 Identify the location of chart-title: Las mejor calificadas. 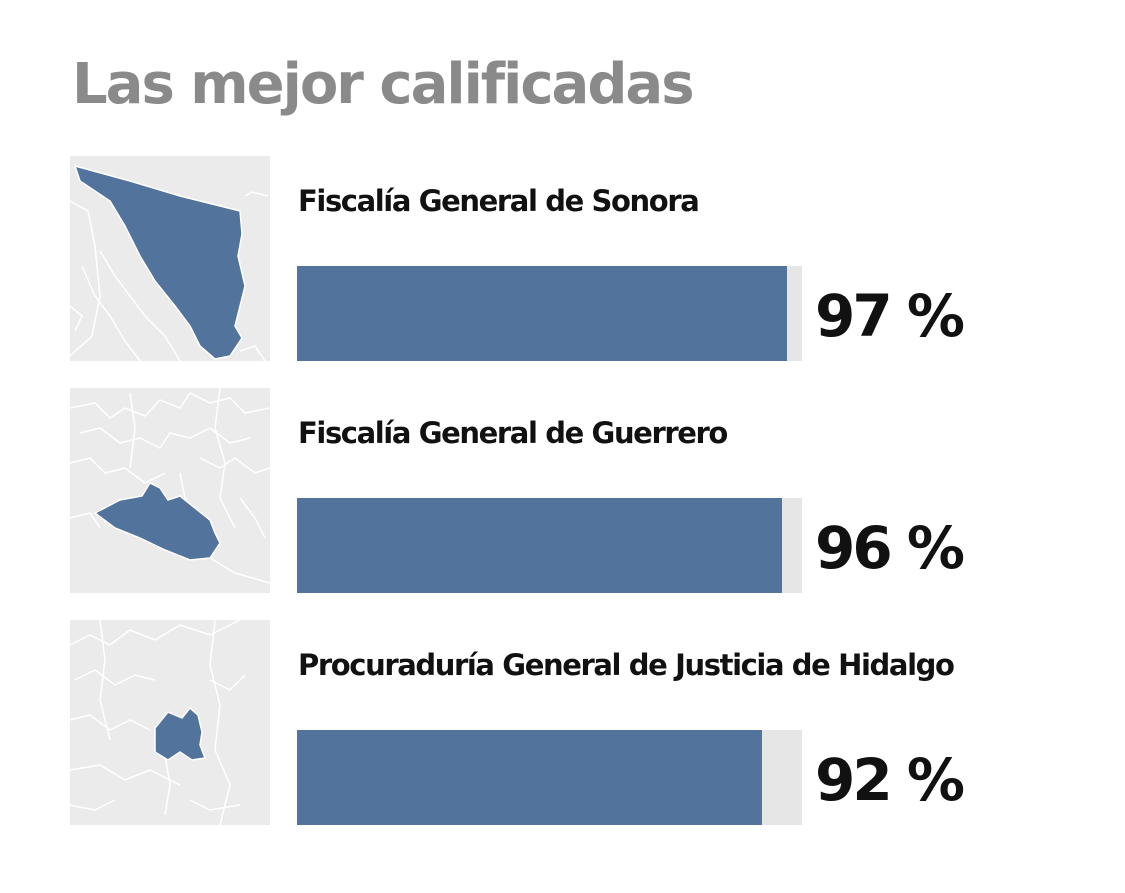
(383, 84).